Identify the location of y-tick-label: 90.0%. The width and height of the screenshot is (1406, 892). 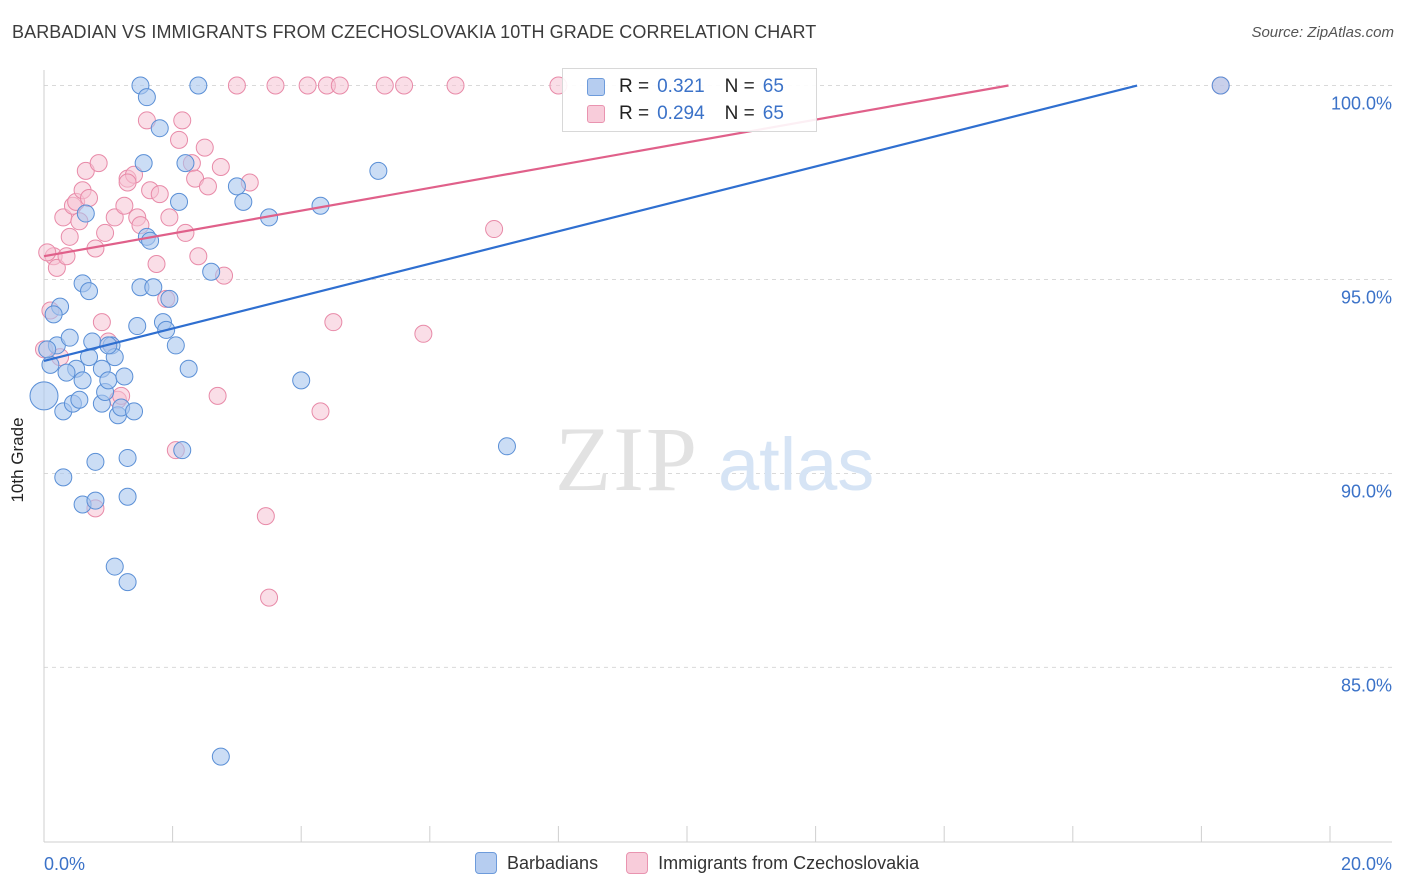
(1366, 491).